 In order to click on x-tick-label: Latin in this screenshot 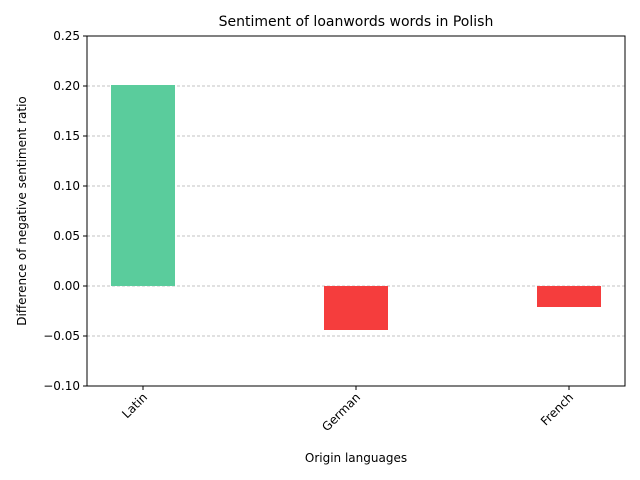, I will do `click(134, 405)`.